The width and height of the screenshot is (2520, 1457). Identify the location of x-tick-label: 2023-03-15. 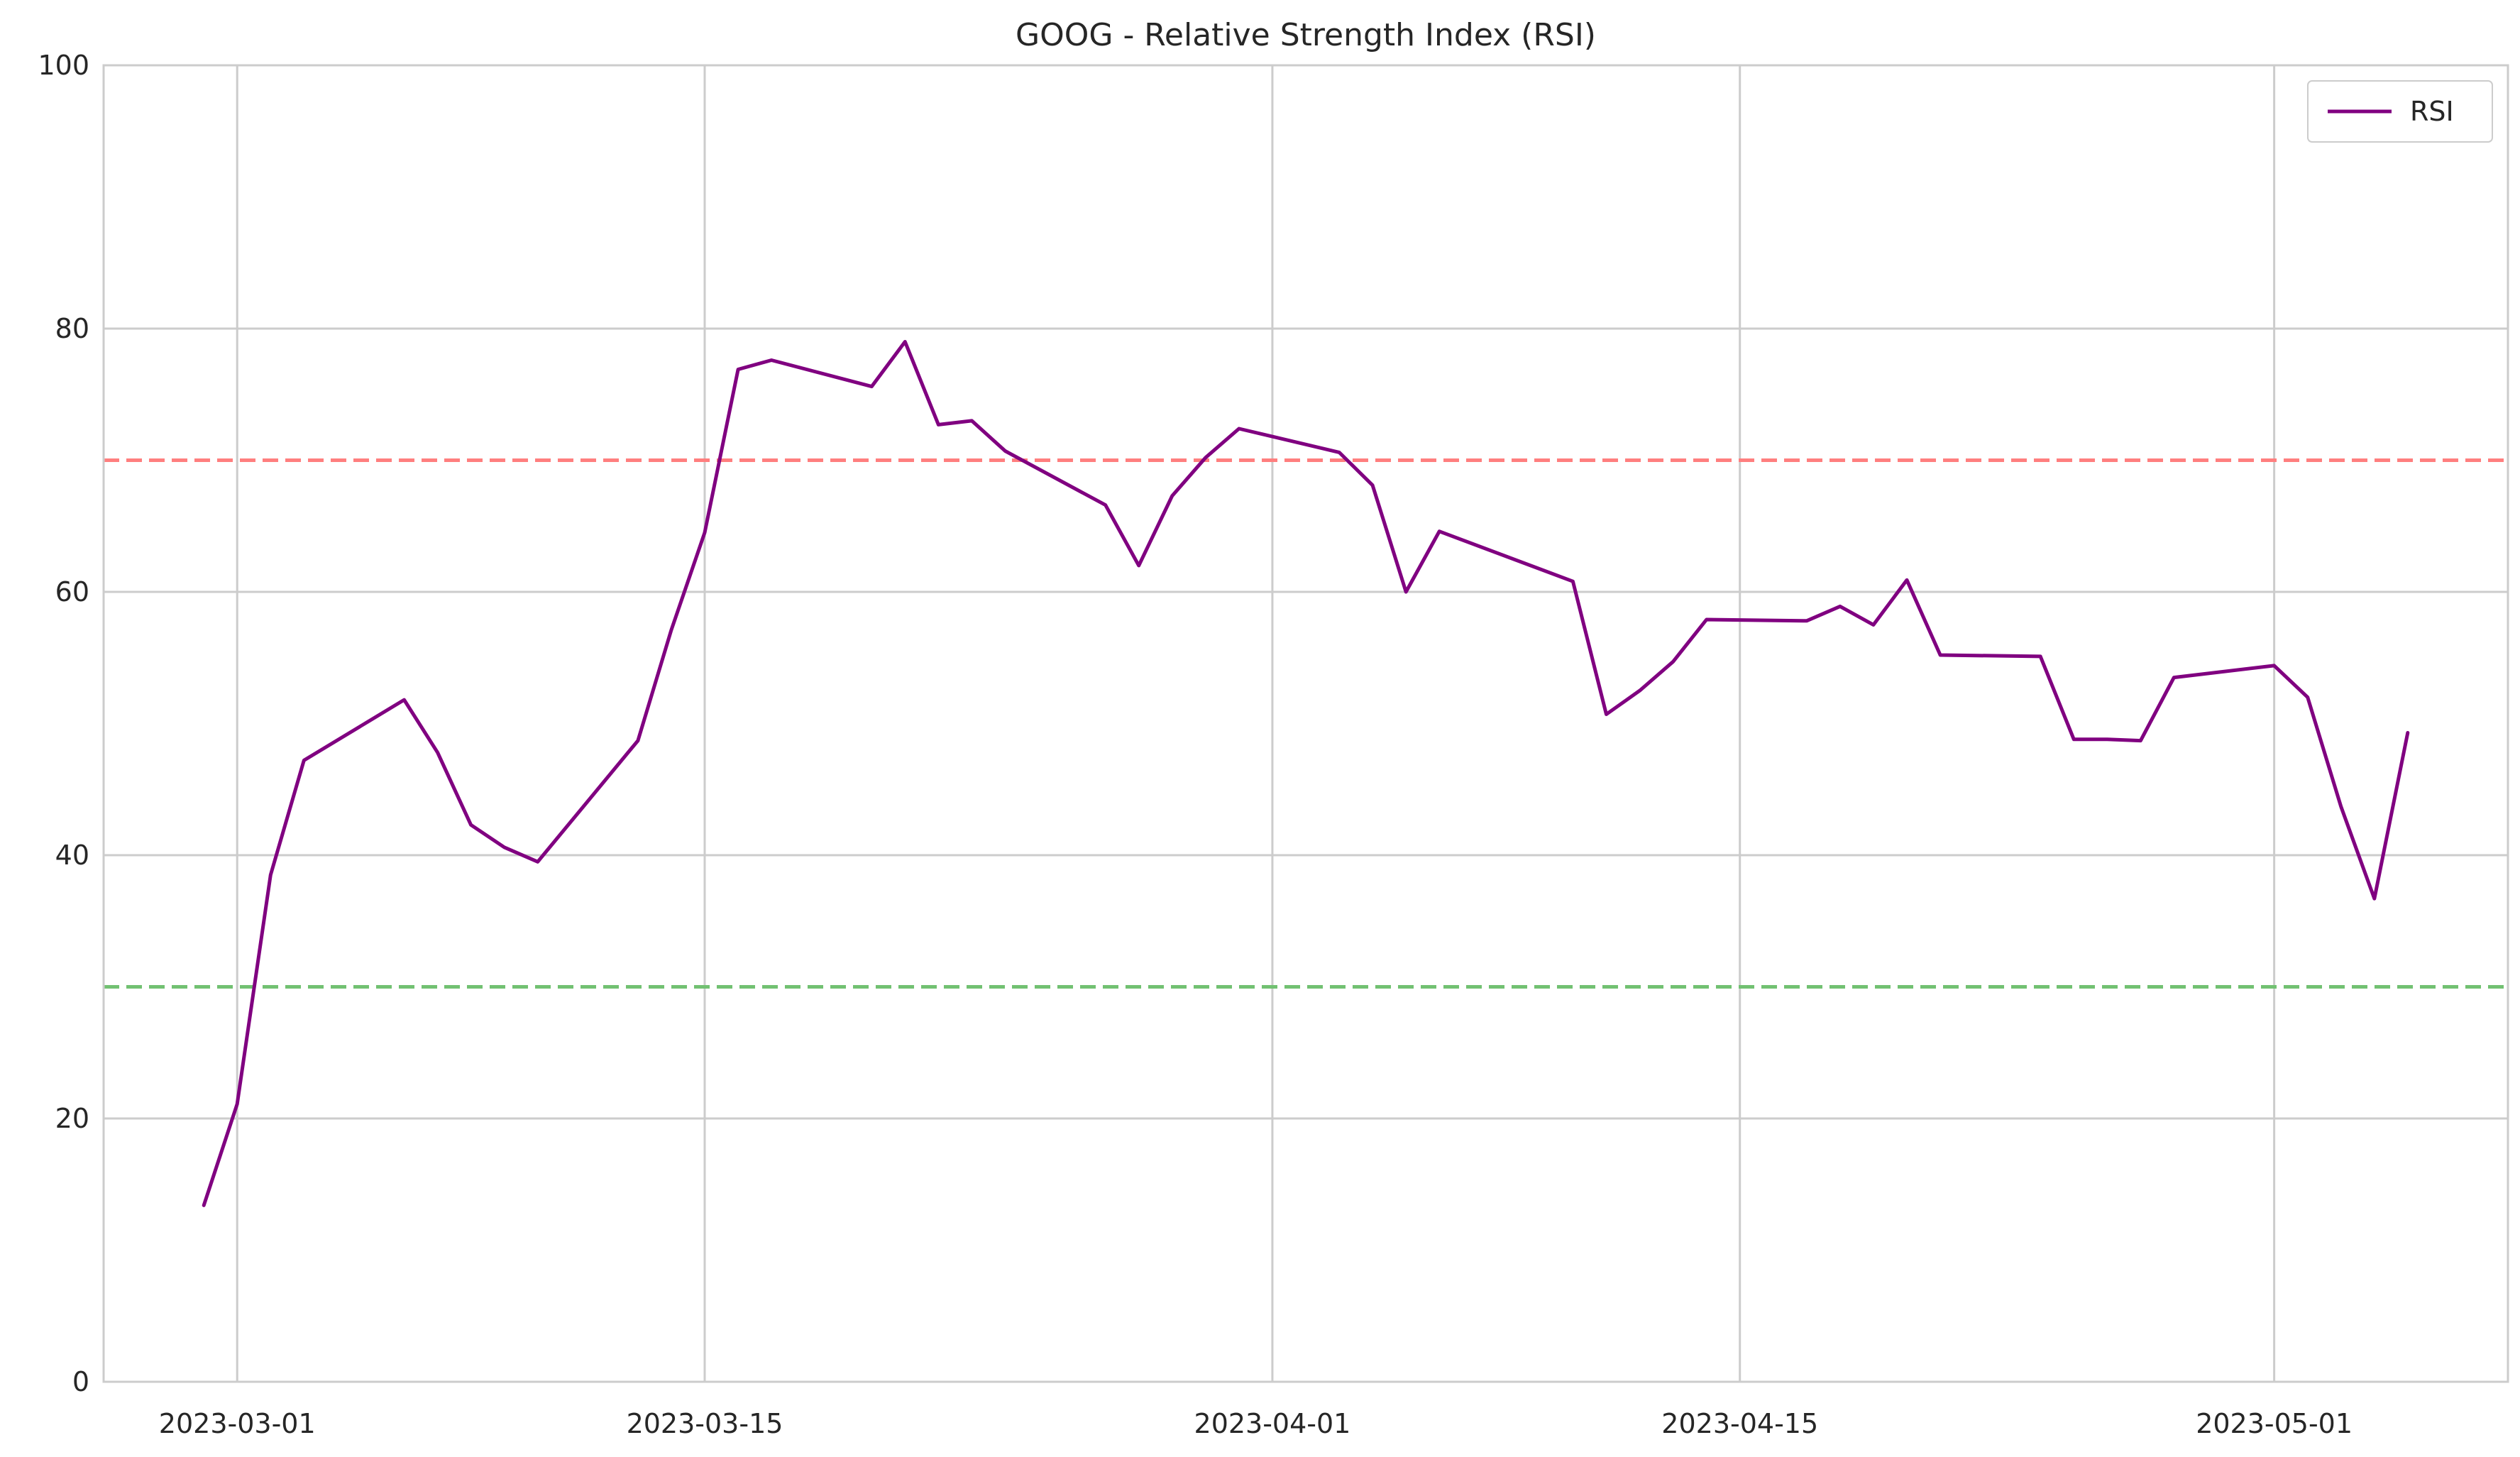
(705, 1423).